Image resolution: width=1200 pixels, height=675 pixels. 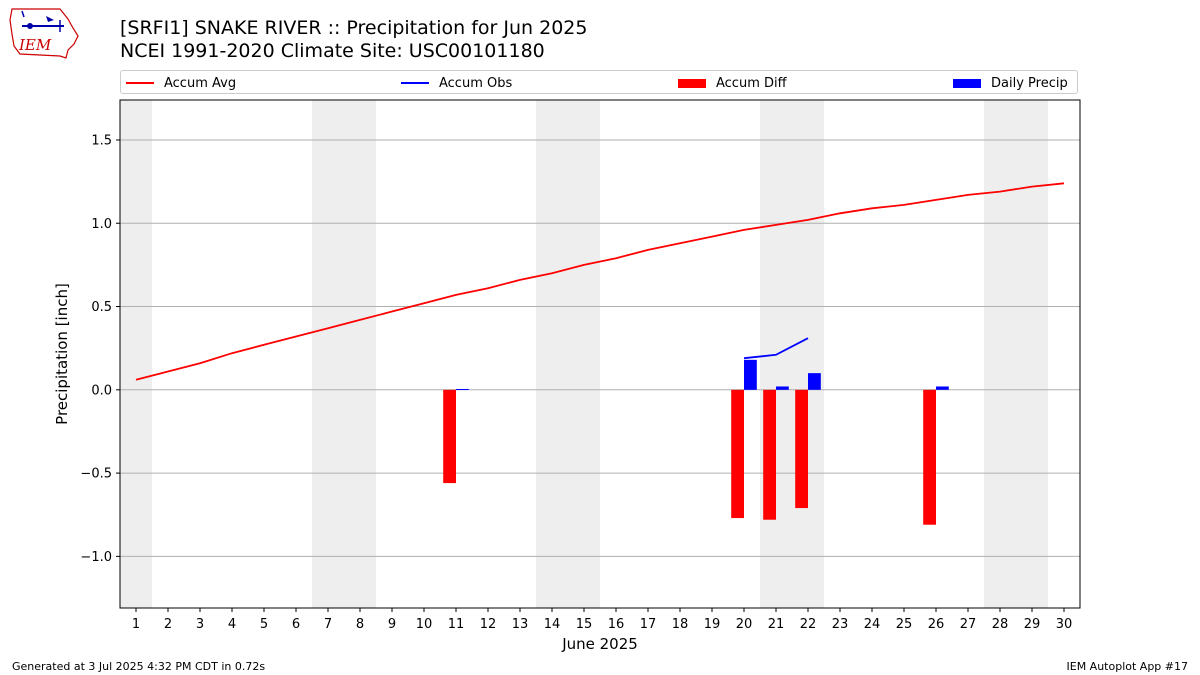 I want to click on x-tick-label: 14, so click(x=552, y=624).